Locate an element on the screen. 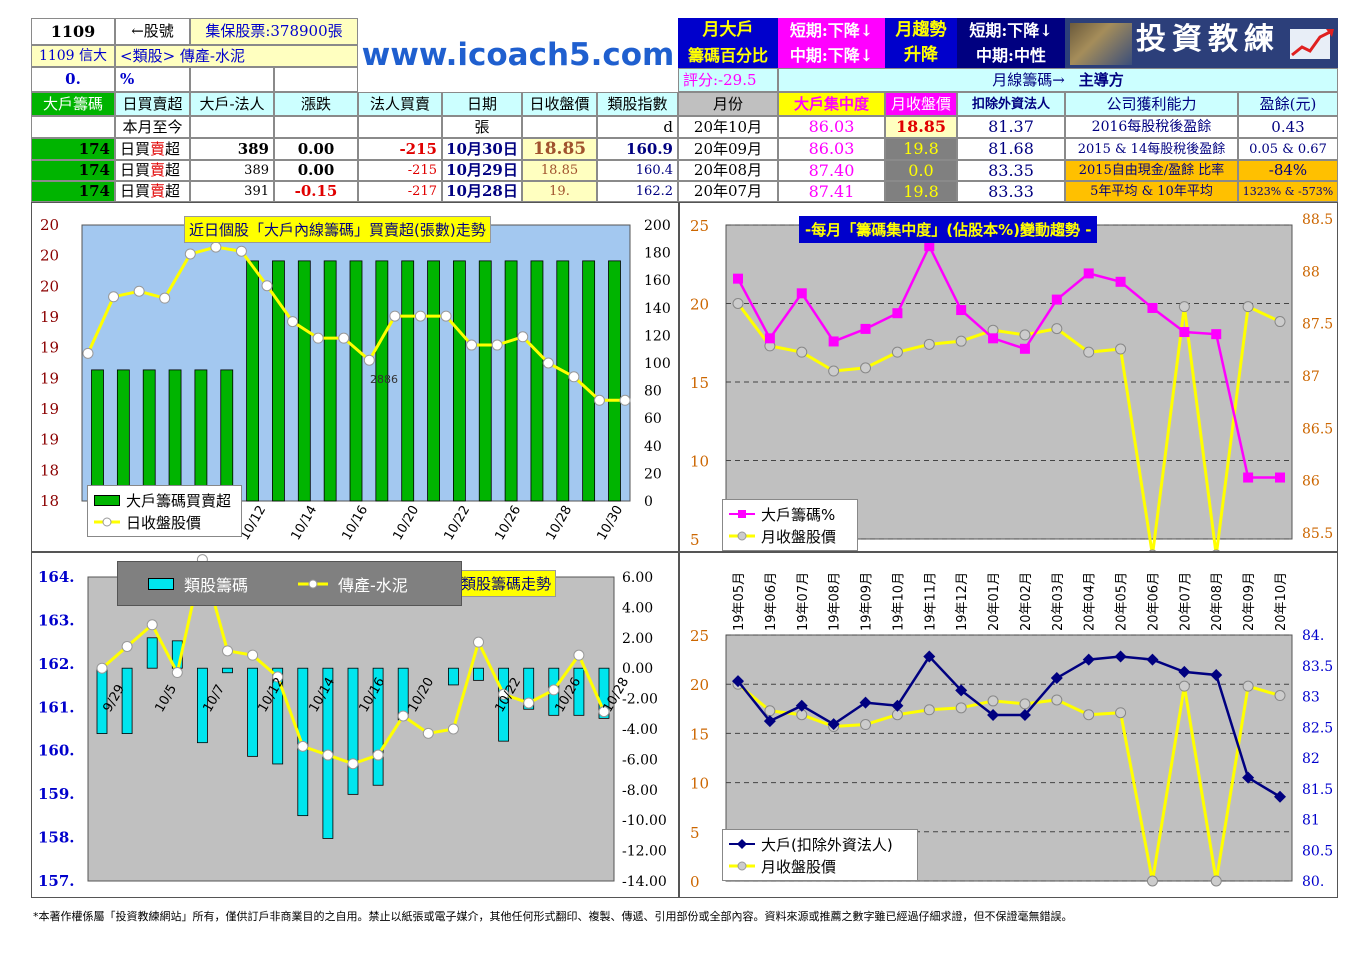  month-cell: 20年07月 is located at coordinates (728, 191).